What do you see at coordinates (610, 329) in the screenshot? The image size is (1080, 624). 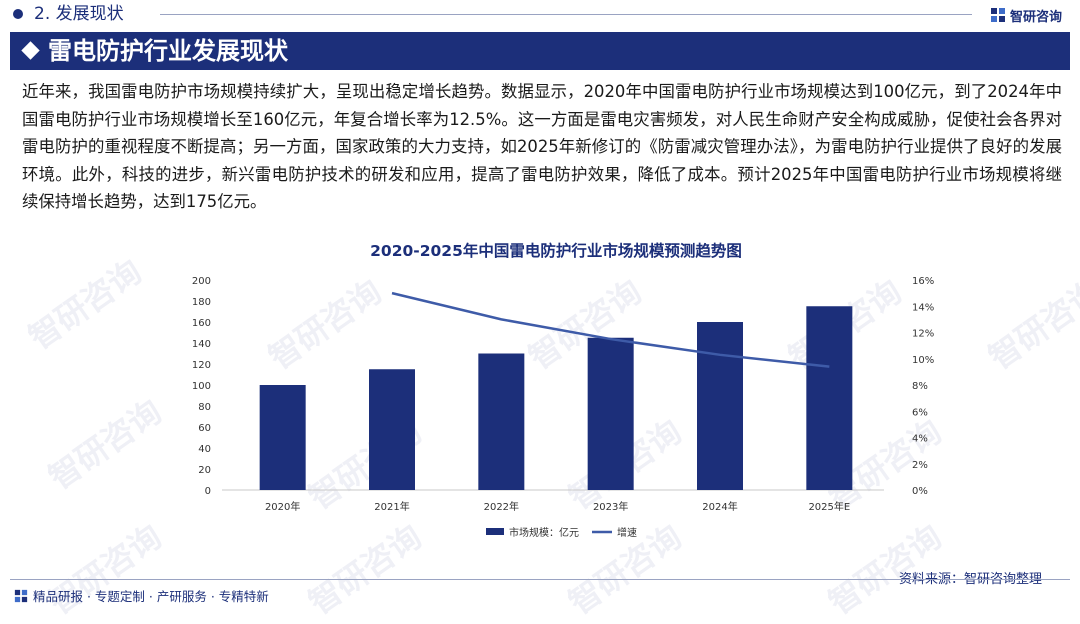 I see `series-line-growth` at bounding box center [610, 329].